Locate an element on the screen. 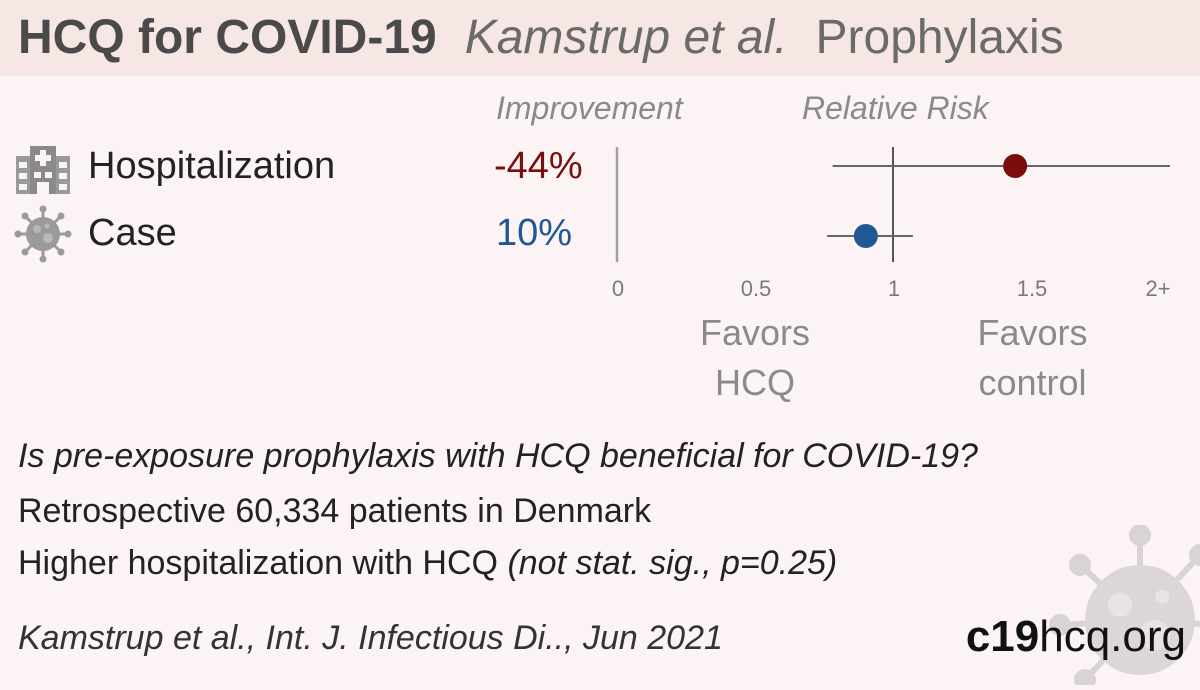 The image size is (1200, 690). point-case is located at coordinates (865, 236).